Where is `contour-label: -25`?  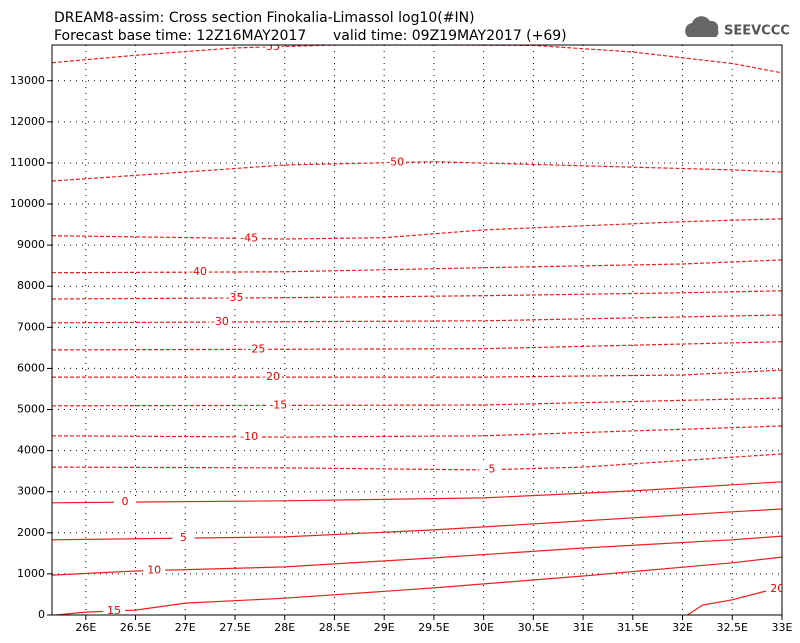
contour-label: -25 is located at coordinates (256, 348).